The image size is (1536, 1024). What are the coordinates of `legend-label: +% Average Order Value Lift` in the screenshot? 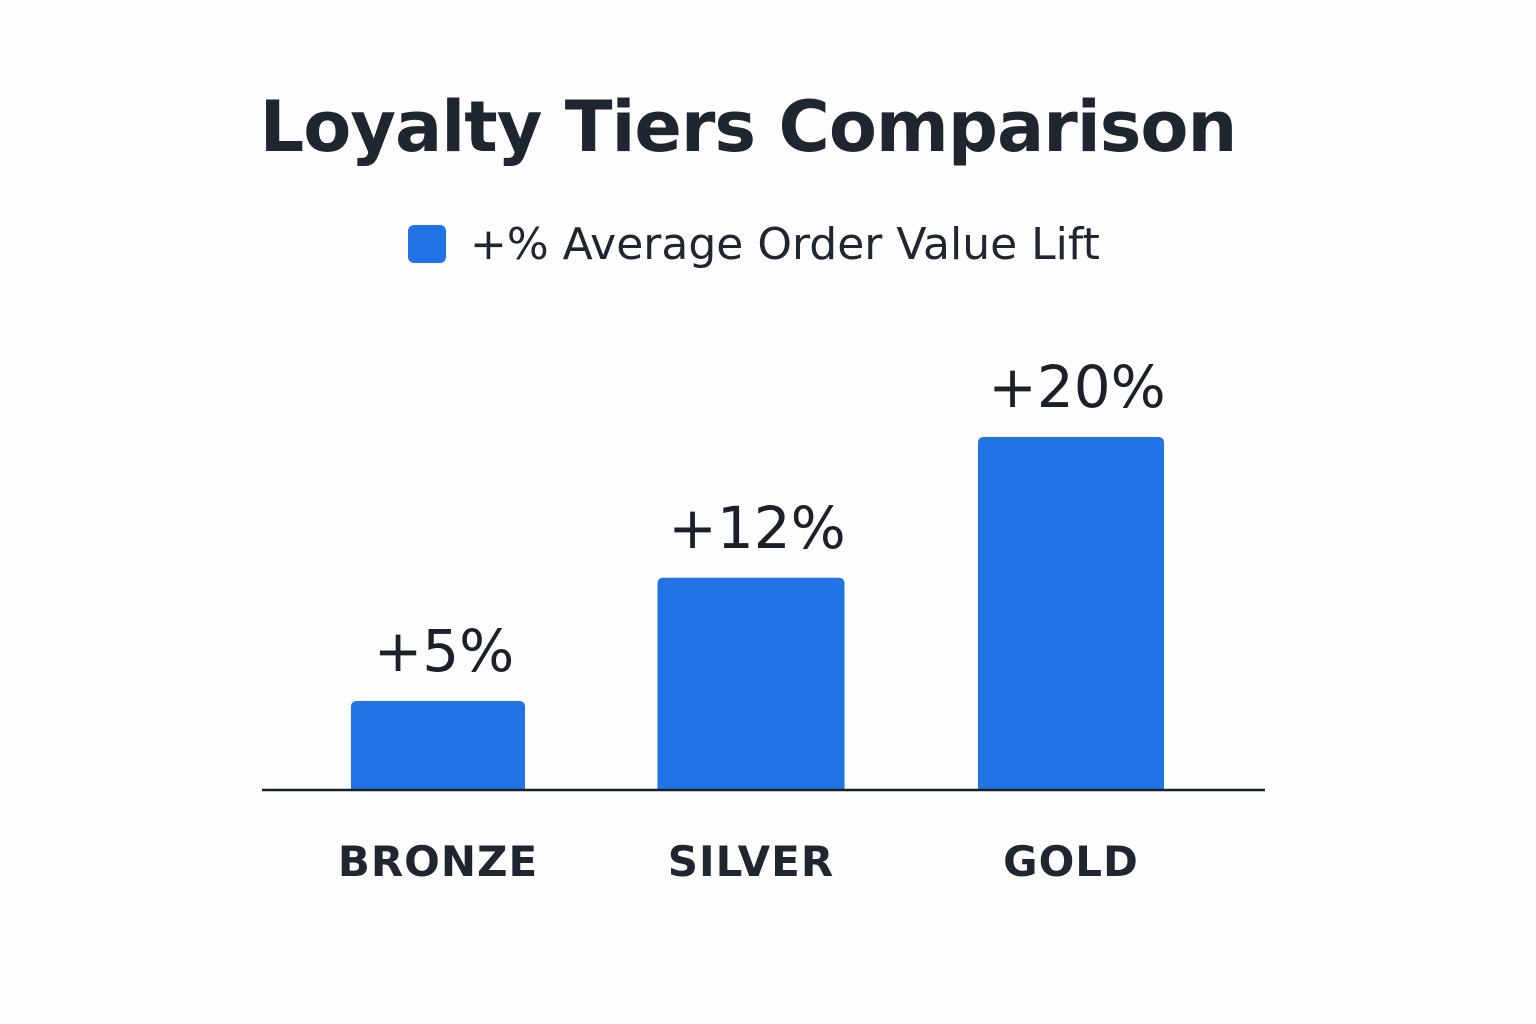 It's located at (785, 244).